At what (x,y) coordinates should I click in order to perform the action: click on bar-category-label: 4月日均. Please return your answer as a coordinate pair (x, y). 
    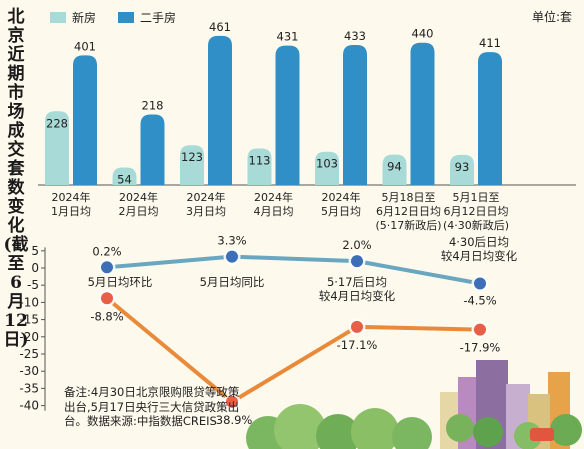
    Looking at the image, I should click on (274, 211).